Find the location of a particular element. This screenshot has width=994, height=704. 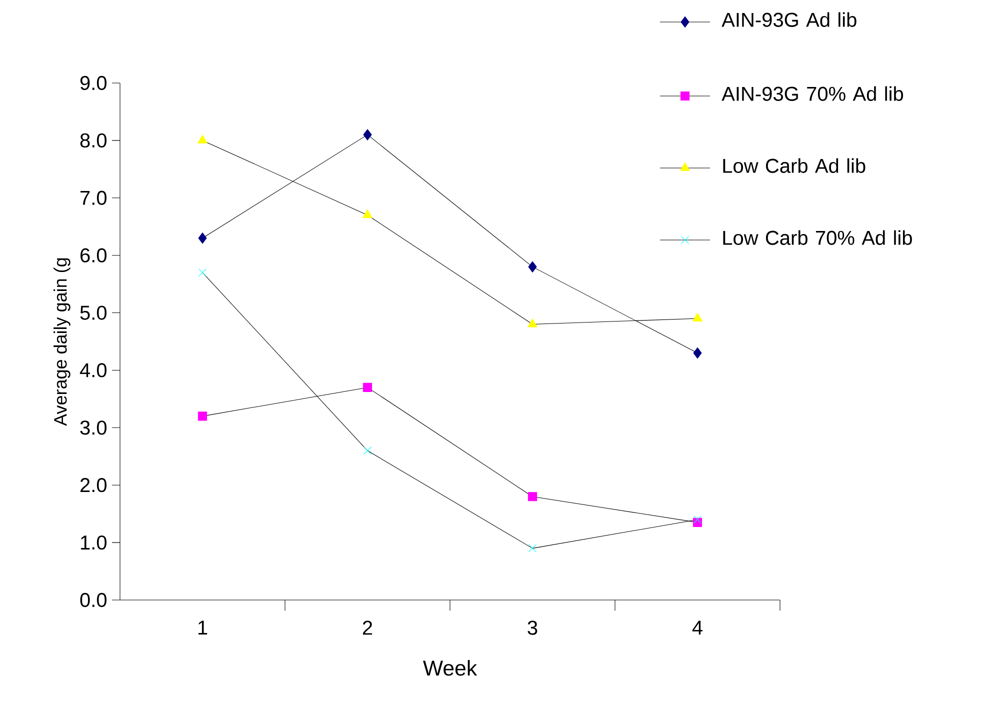

x-tick-label: 3 is located at coordinates (533, 627).